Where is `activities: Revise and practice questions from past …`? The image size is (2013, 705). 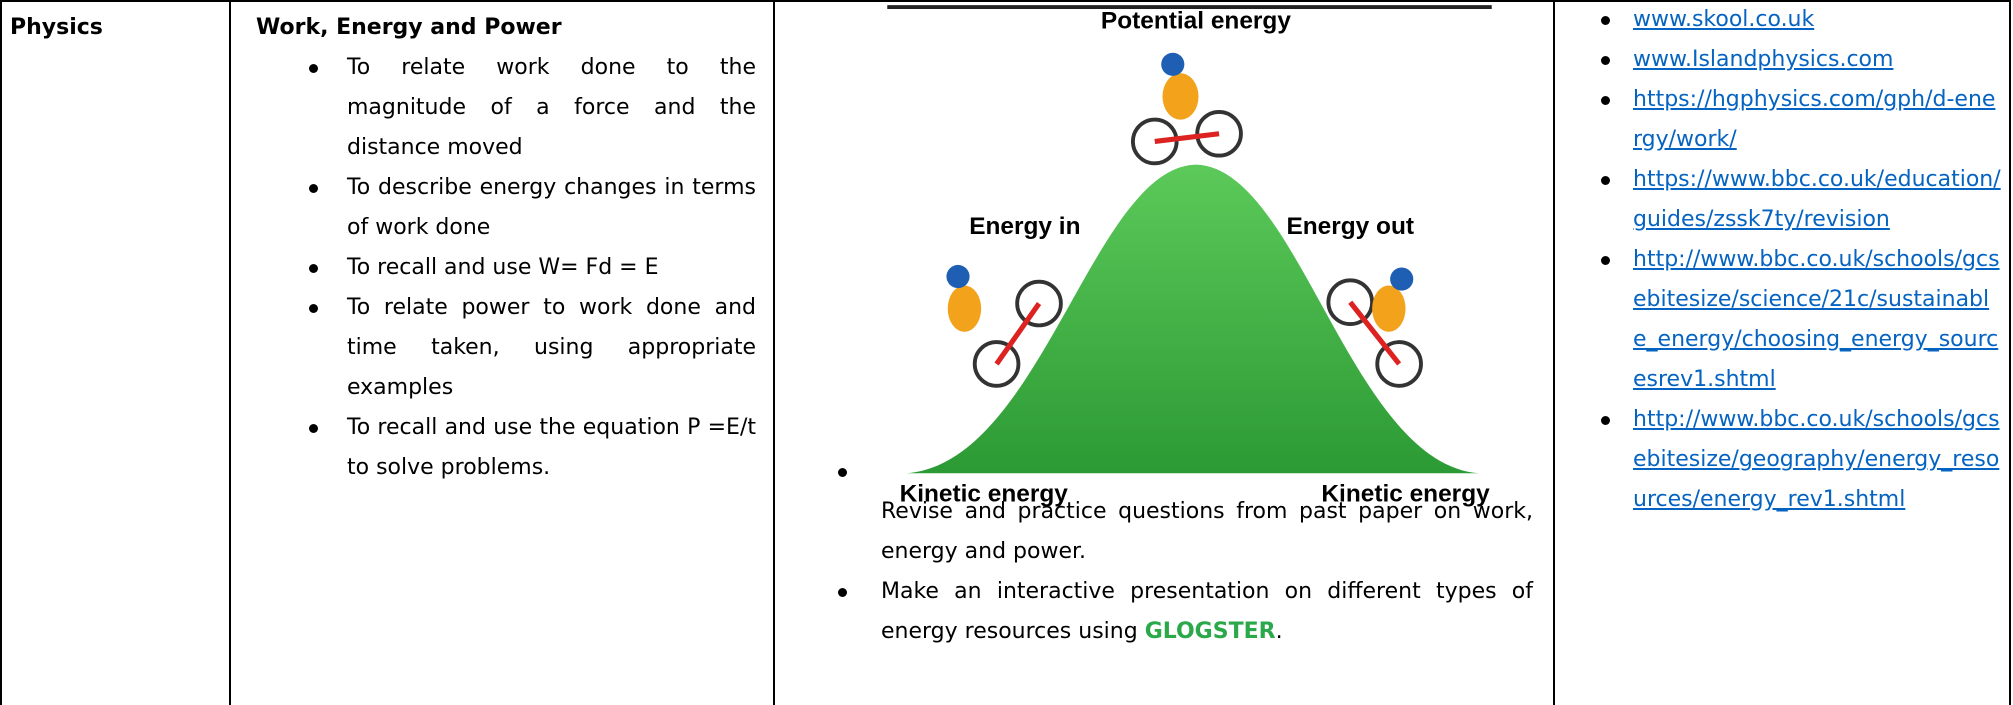 activities: Revise and practice questions from past … is located at coordinates (1185, 560).